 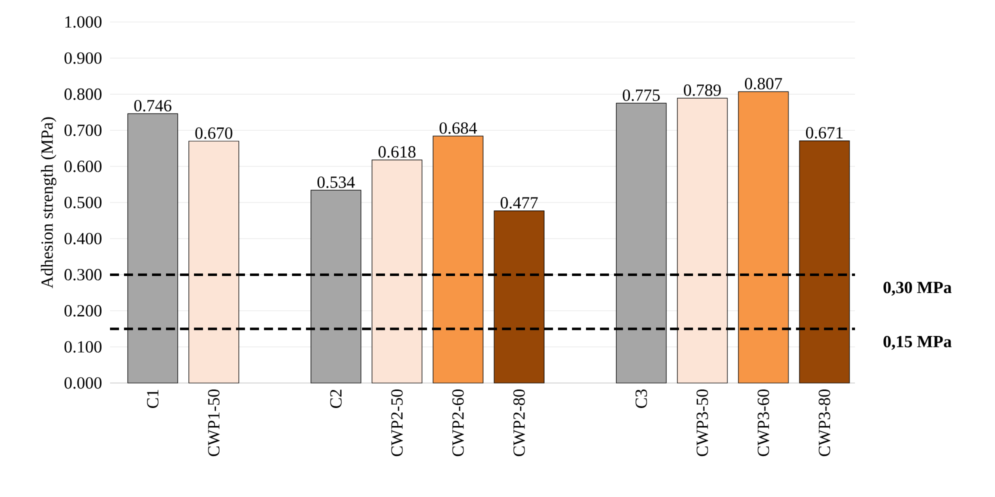 I want to click on ref-line-label: 0,15 MPa, so click(x=918, y=343).